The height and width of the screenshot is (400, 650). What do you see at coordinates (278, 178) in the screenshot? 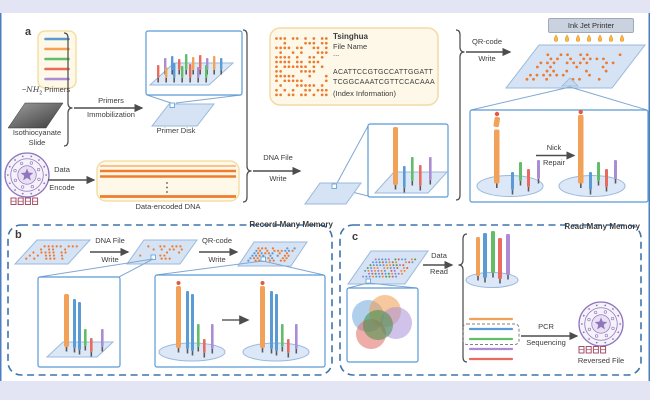
I see `dna-file-write-label-2: Write` at bounding box center [278, 178].